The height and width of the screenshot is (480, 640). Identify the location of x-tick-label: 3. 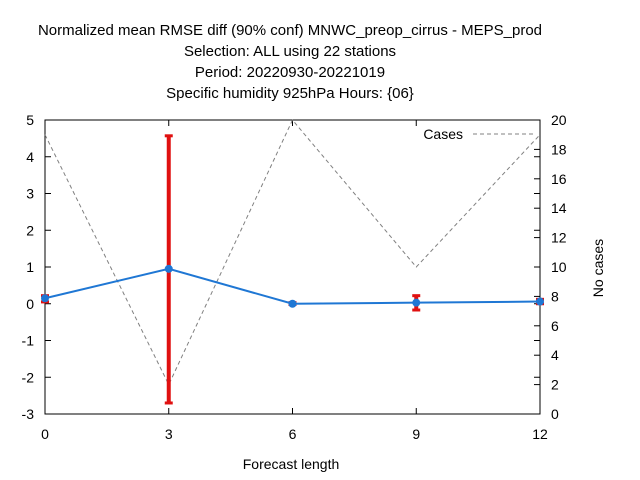
(169, 434).